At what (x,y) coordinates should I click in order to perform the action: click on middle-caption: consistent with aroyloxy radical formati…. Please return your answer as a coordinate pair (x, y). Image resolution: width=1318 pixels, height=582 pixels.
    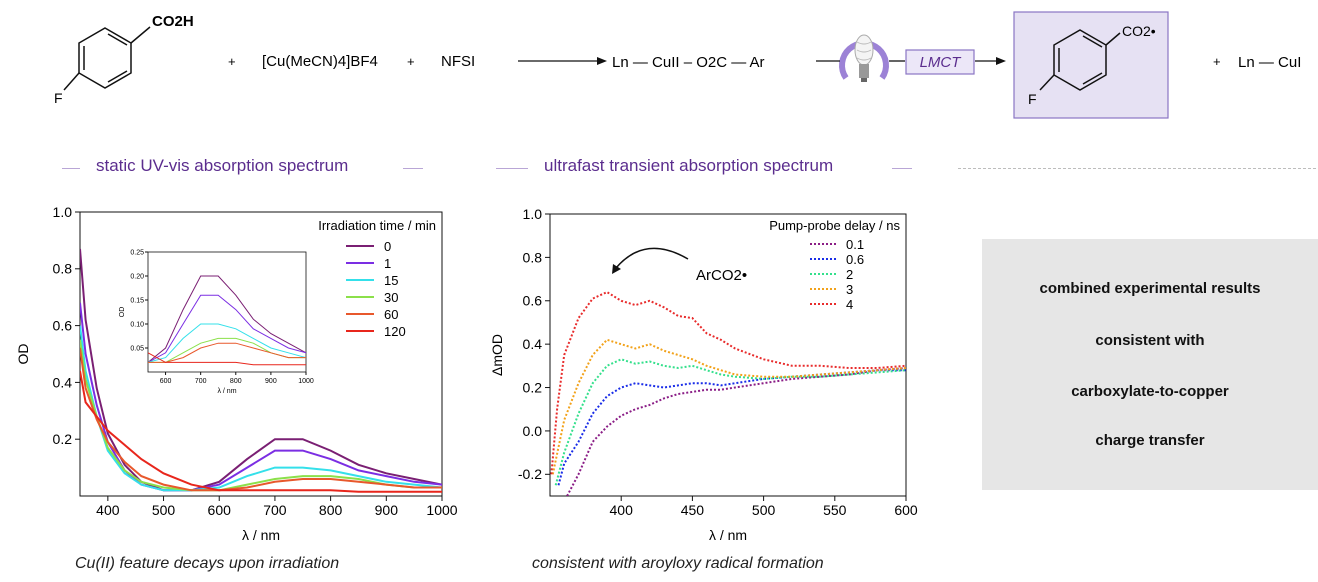
    Looking at the image, I should click on (678, 563).